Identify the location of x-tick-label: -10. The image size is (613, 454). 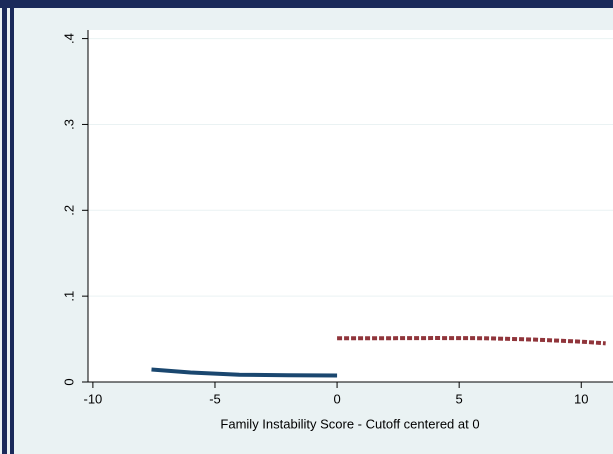
(92, 398).